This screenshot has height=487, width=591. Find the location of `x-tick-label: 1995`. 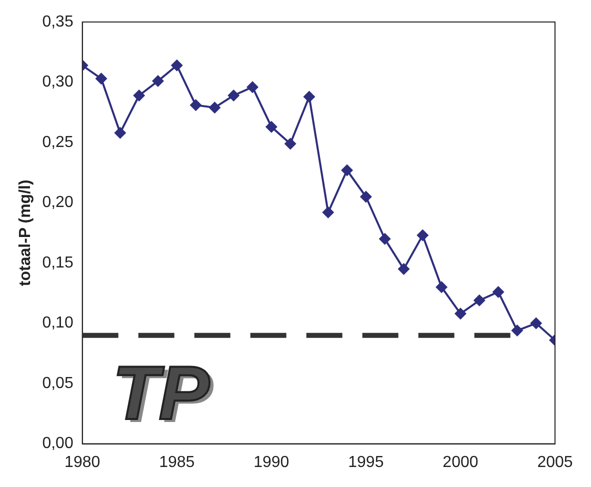

x-tick-label: 1995 is located at coordinates (366, 462).